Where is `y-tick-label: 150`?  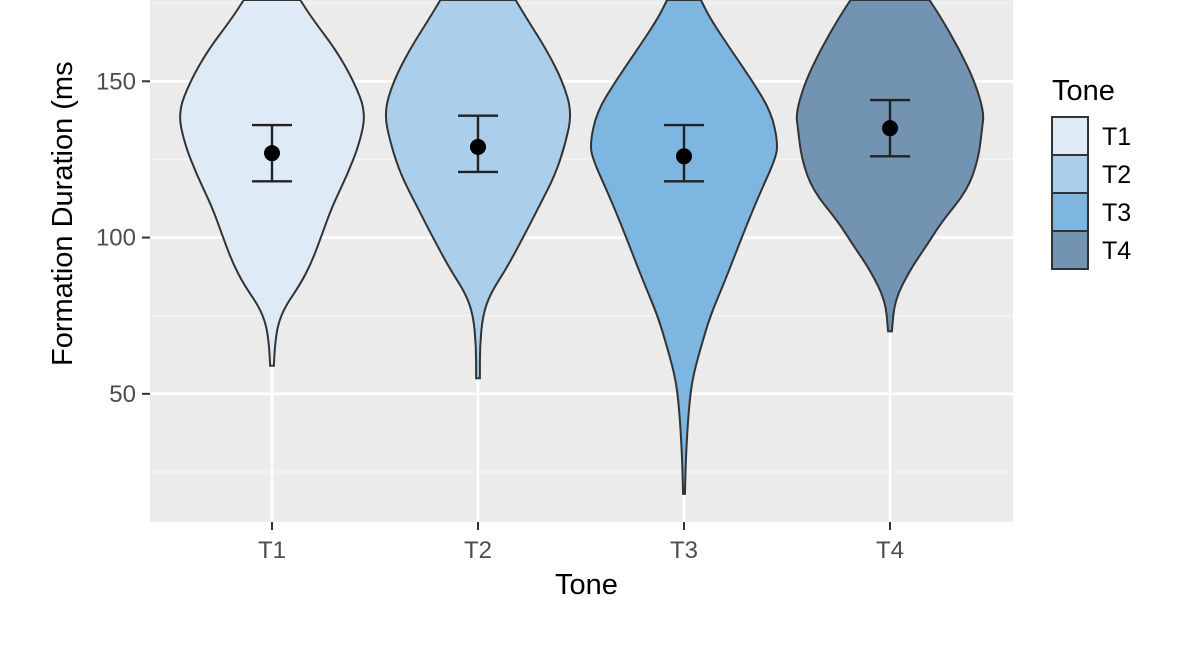
y-tick-label: 150 is located at coordinates (116, 81).